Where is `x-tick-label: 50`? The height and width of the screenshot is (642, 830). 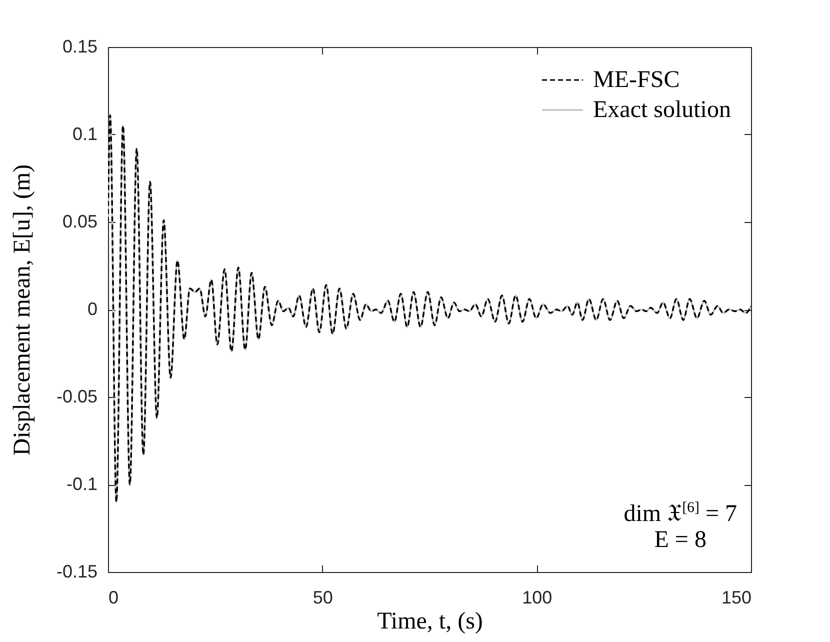 x-tick-label: 50 is located at coordinates (322, 598).